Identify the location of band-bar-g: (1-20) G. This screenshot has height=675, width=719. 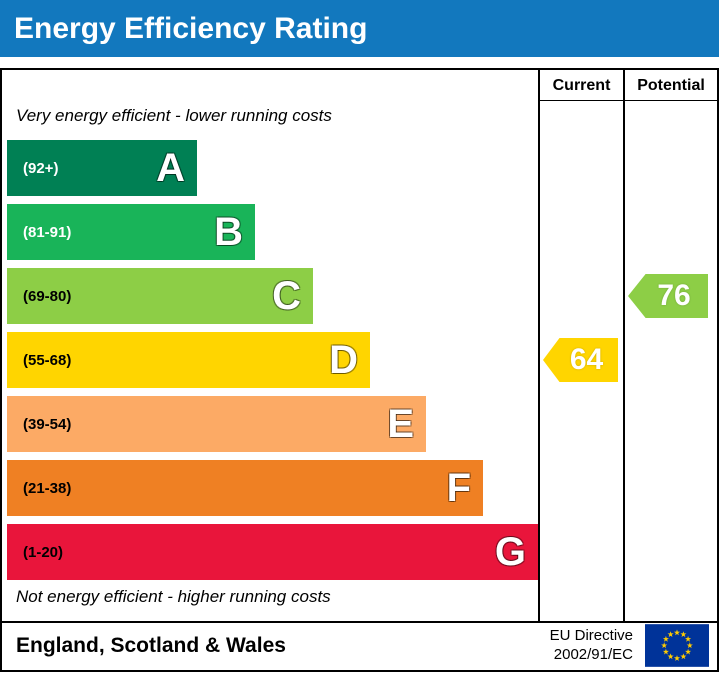
(272, 552).